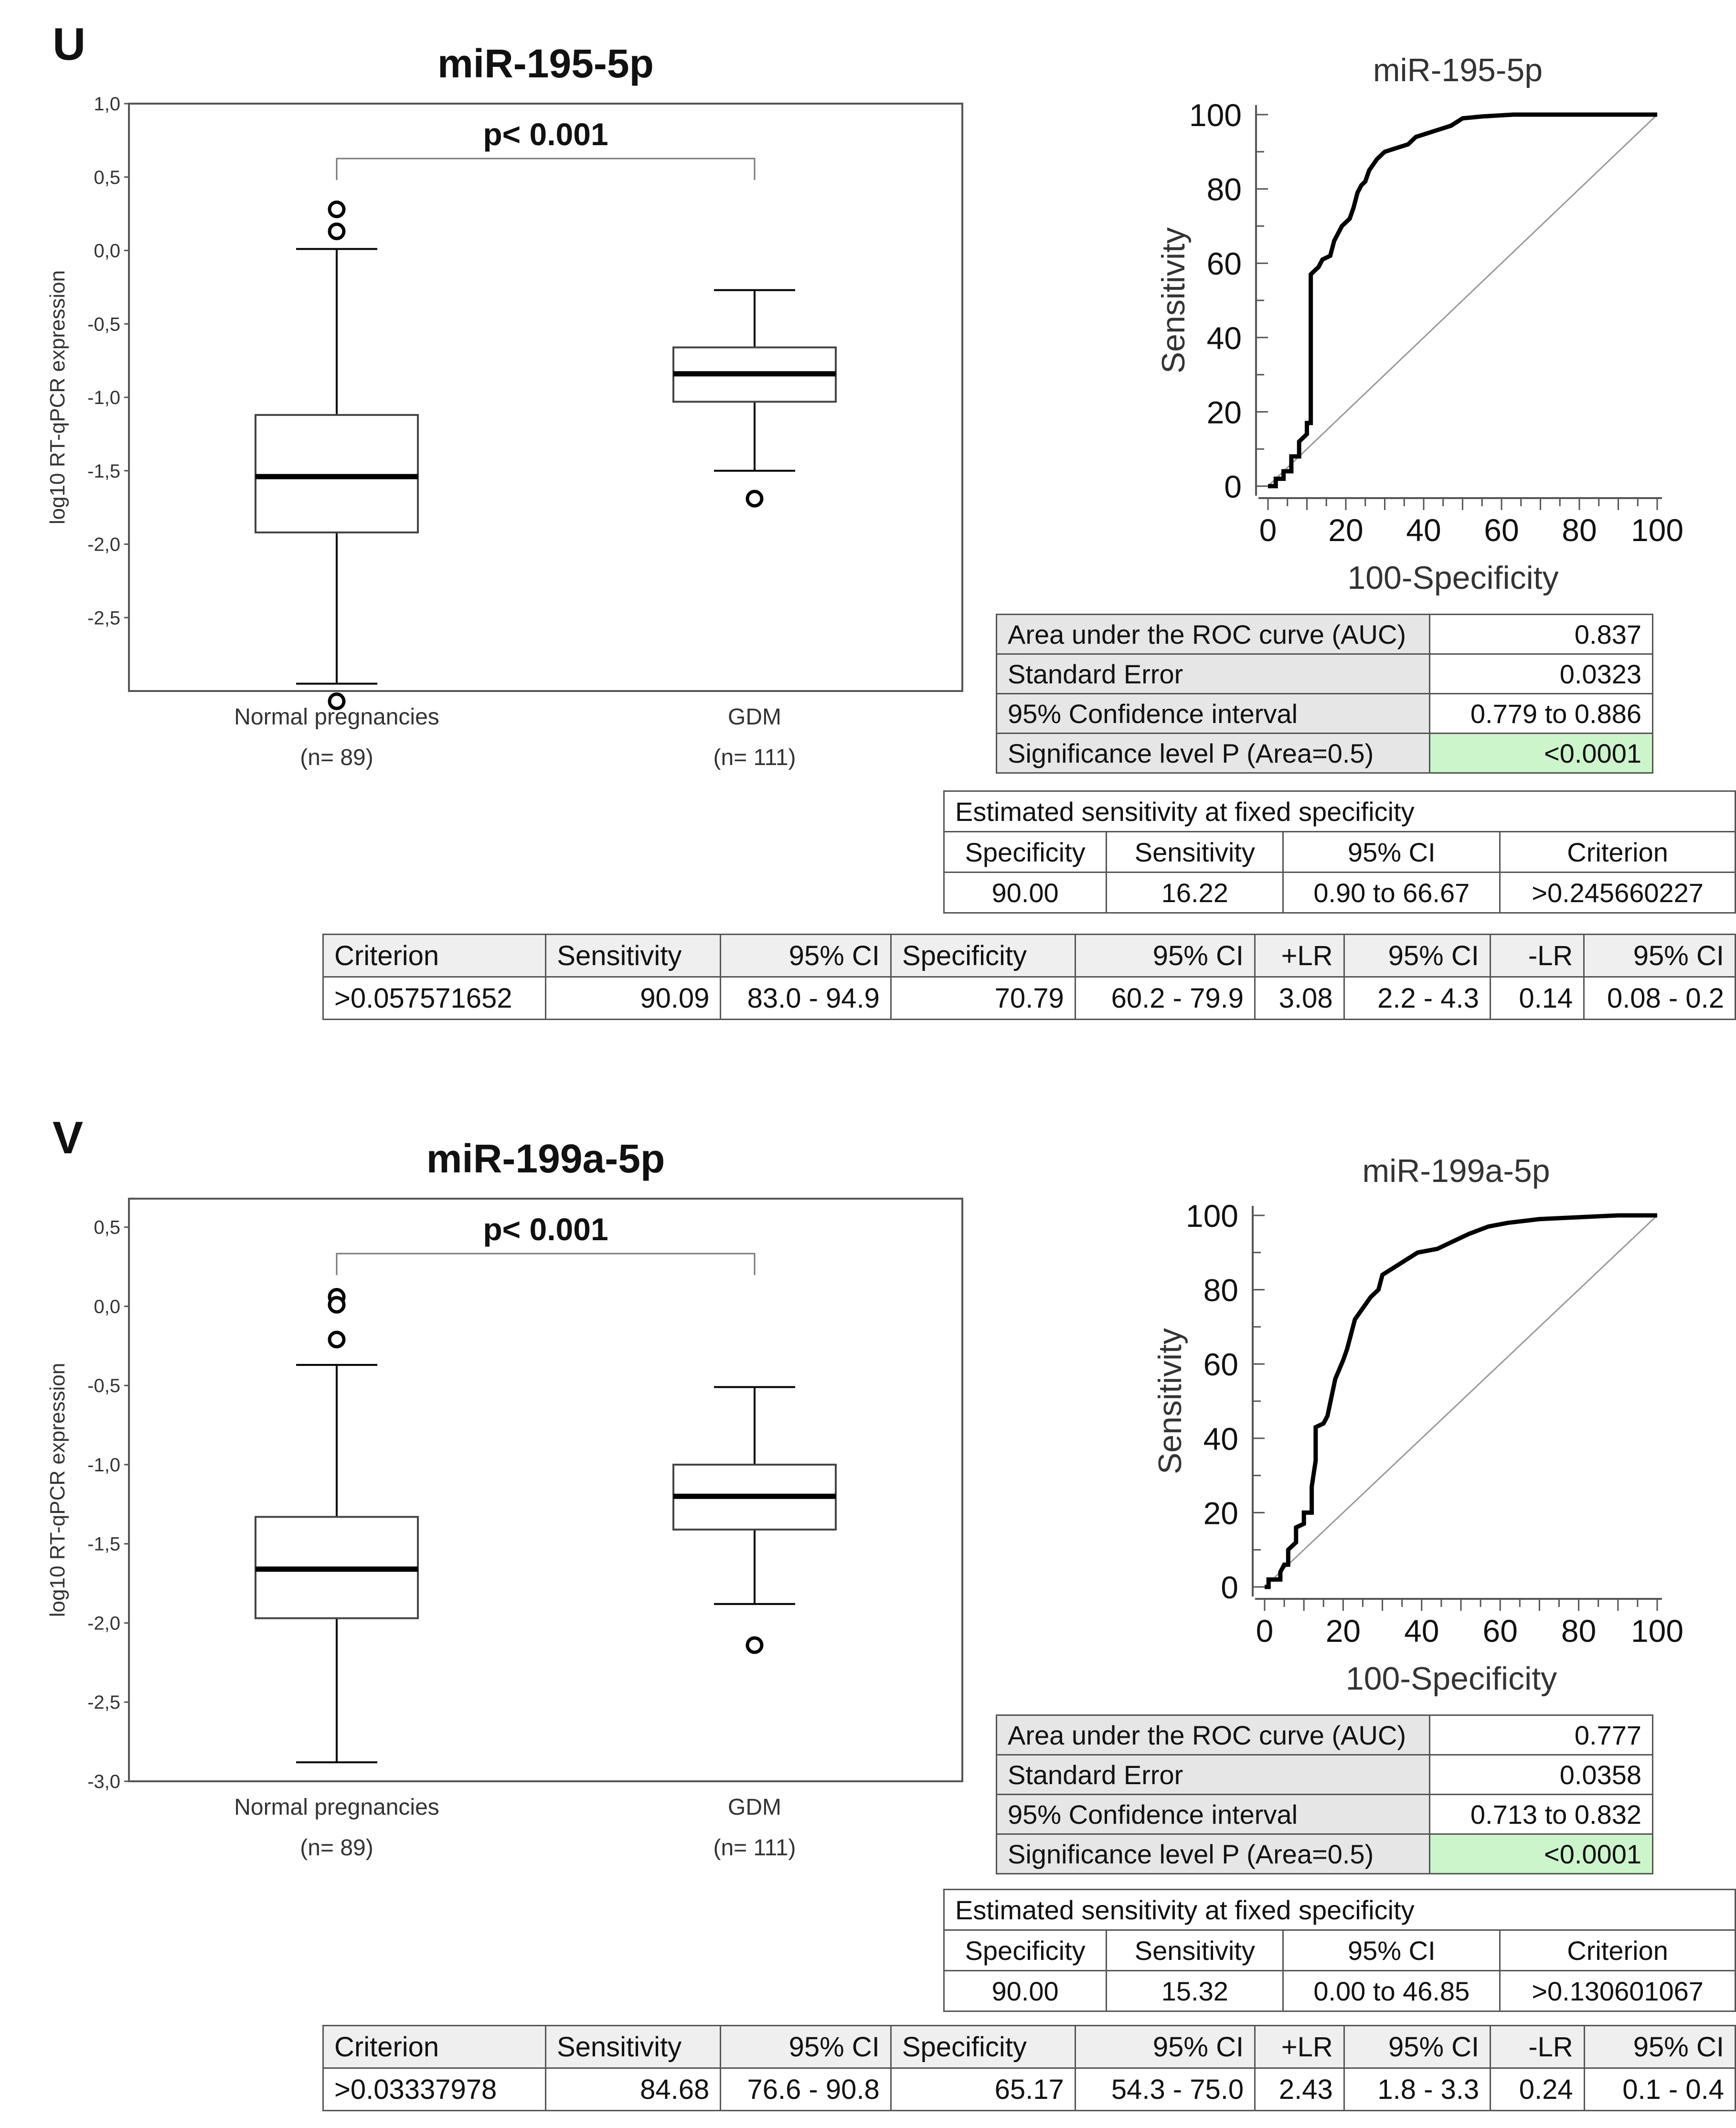 This screenshot has width=1736, height=2128. Describe the element at coordinates (983, 956) in the screenshot. I see `crit-header: Specificity` at that location.